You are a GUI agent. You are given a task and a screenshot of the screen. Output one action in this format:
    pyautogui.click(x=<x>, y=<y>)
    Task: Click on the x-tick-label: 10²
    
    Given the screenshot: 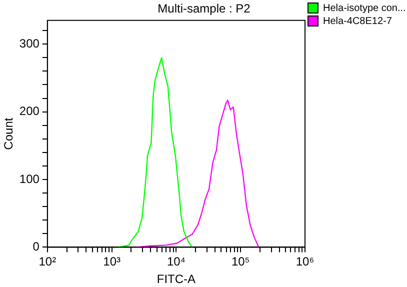 What is the action you would take?
    pyautogui.click(x=47, y=261)
    